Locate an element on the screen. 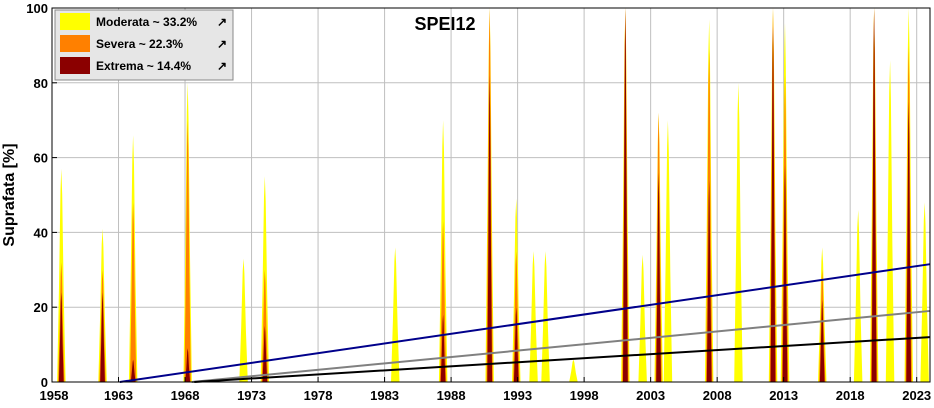 This screenshot has width=934, height=408. legend-label: Severa ~ 22.3% is located at coordinates (139, 44).